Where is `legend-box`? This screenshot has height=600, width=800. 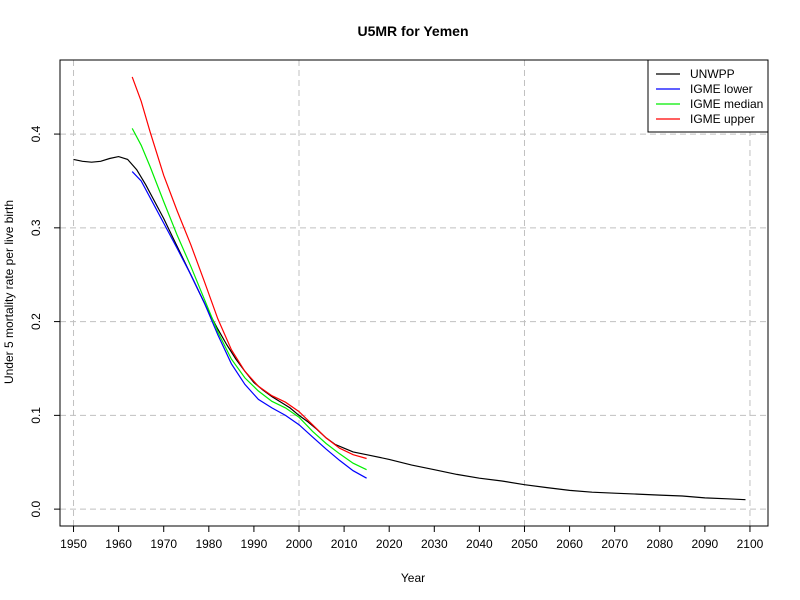
legend-box is located at coordinates (708, 96).